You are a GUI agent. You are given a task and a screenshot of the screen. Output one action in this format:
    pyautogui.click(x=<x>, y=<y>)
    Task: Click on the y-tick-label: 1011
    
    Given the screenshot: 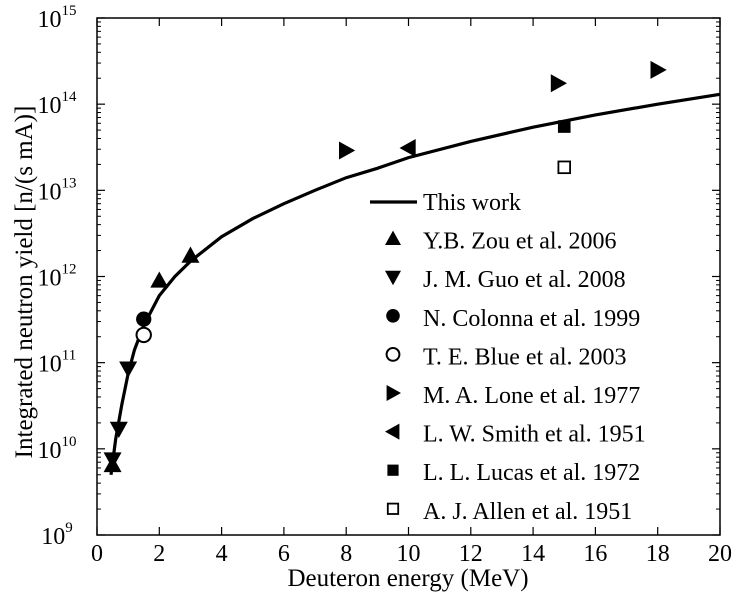 What is the action you would take?
    pyautogui.click(x=57, y=363)
    